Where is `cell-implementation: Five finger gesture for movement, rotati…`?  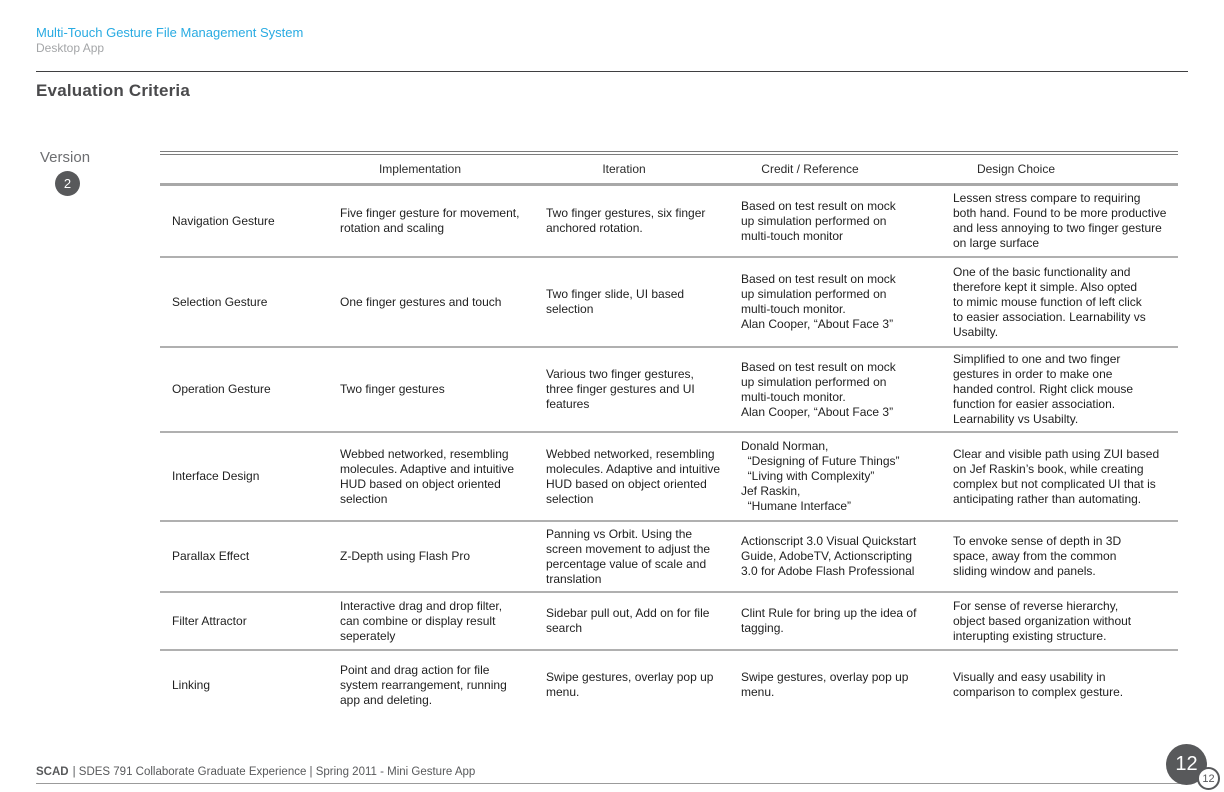 cell-implementation: Five finger gesture for movement, rotati… is located at coordinates (430, 220).